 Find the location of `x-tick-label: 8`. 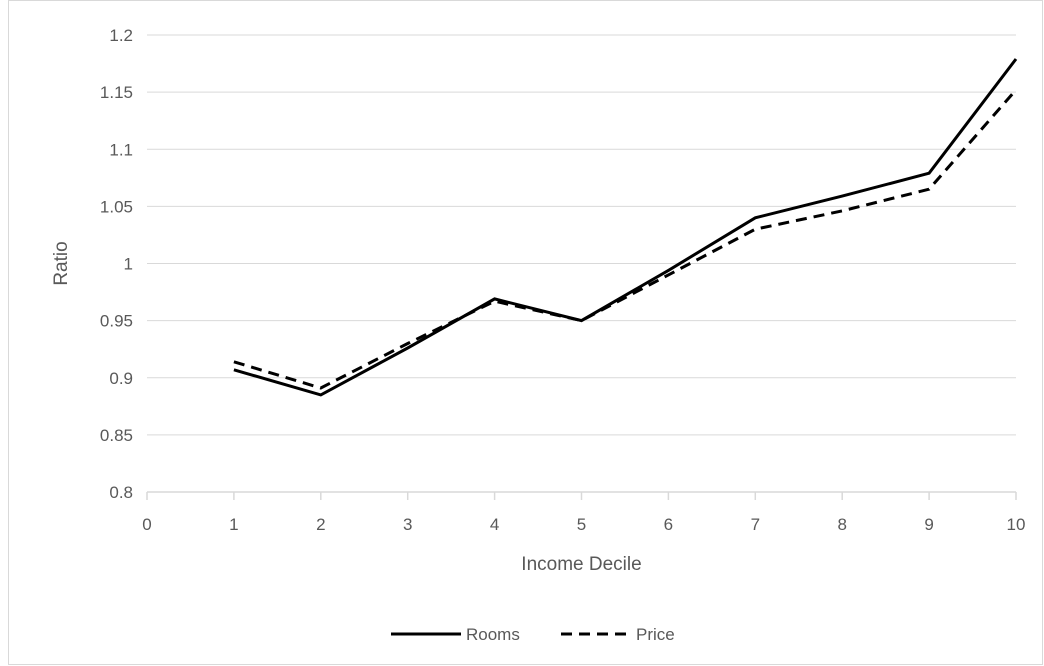

x-tick-label: 8 is located at coordinates (841, 524).